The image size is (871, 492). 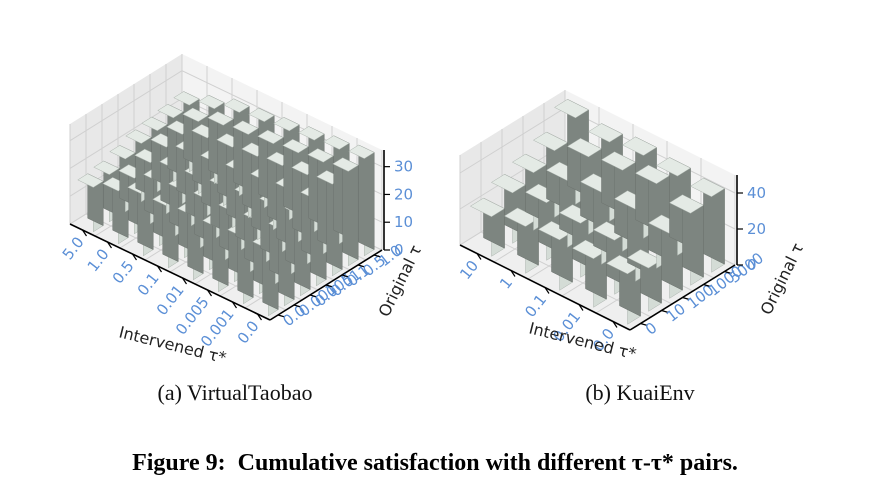 What do you see at coordinates (403, 167) in the screenshot?
I see `z-tick-label: 30` at bounding box center [403, 167].